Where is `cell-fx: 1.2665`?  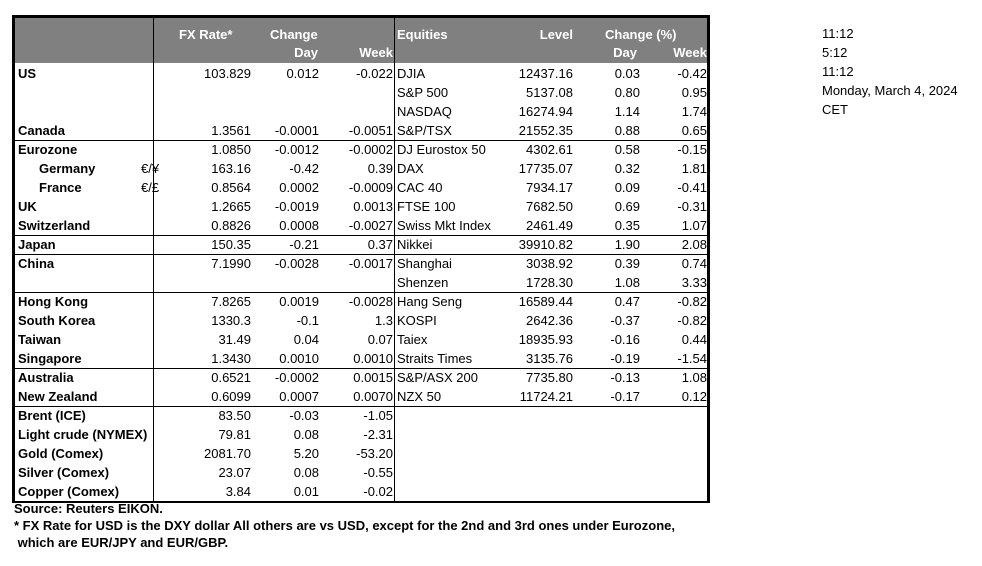
cell-fx: 1.2665 is located at coordinates (231, 206).